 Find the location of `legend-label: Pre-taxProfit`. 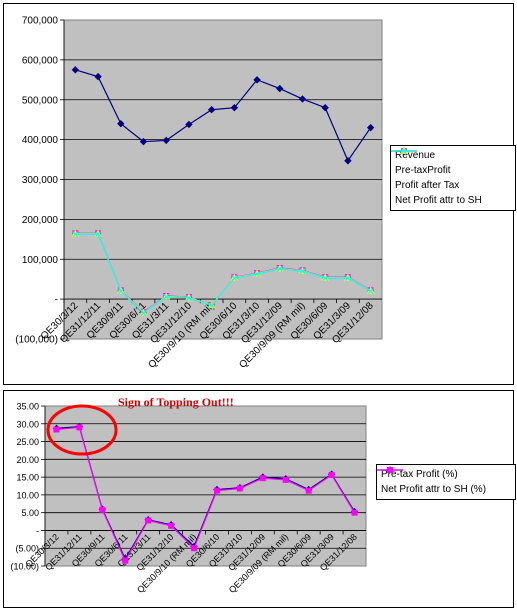

legend-label: Pre-taxProfit is located at coordinates (423, 170).